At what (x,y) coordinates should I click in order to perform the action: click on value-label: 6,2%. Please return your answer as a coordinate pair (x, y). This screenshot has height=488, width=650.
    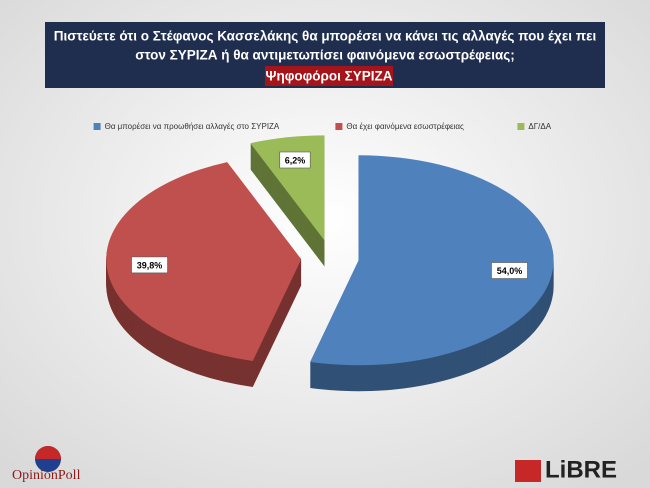
    Looking at the image, I should click on (295, 160).